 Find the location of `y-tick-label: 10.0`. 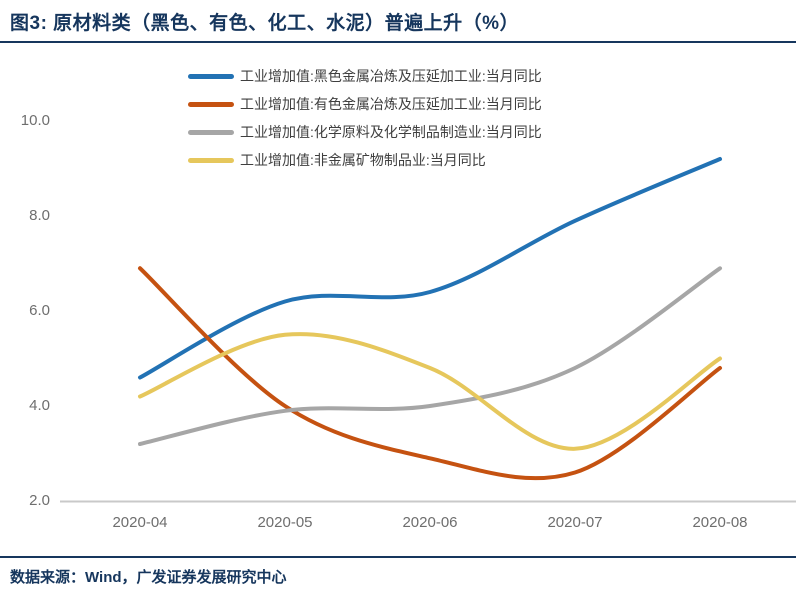

y-tick-label: 10.0 is located at coordinates (35, 120).